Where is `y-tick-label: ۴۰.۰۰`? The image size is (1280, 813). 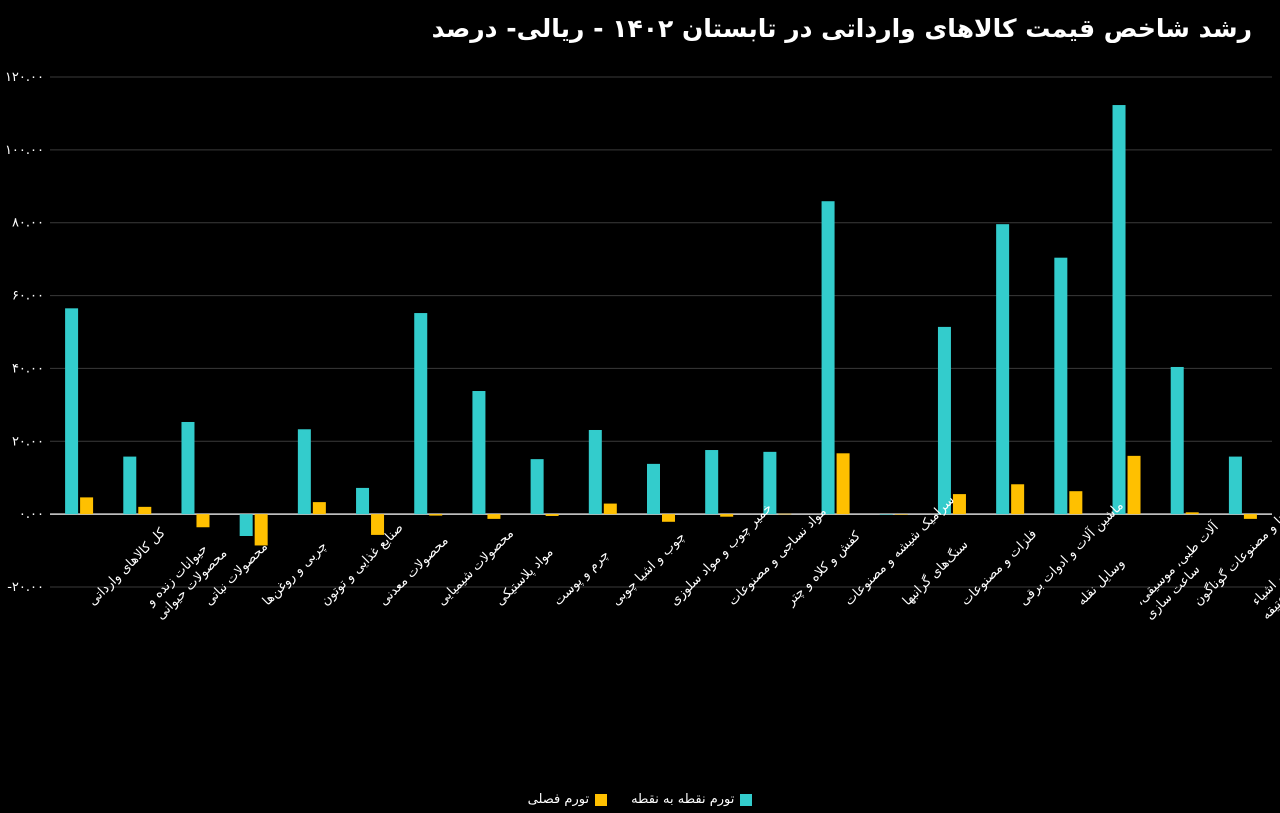
y-tick-label: ۴۰.۰۰ is located at coordinates (28, 368).